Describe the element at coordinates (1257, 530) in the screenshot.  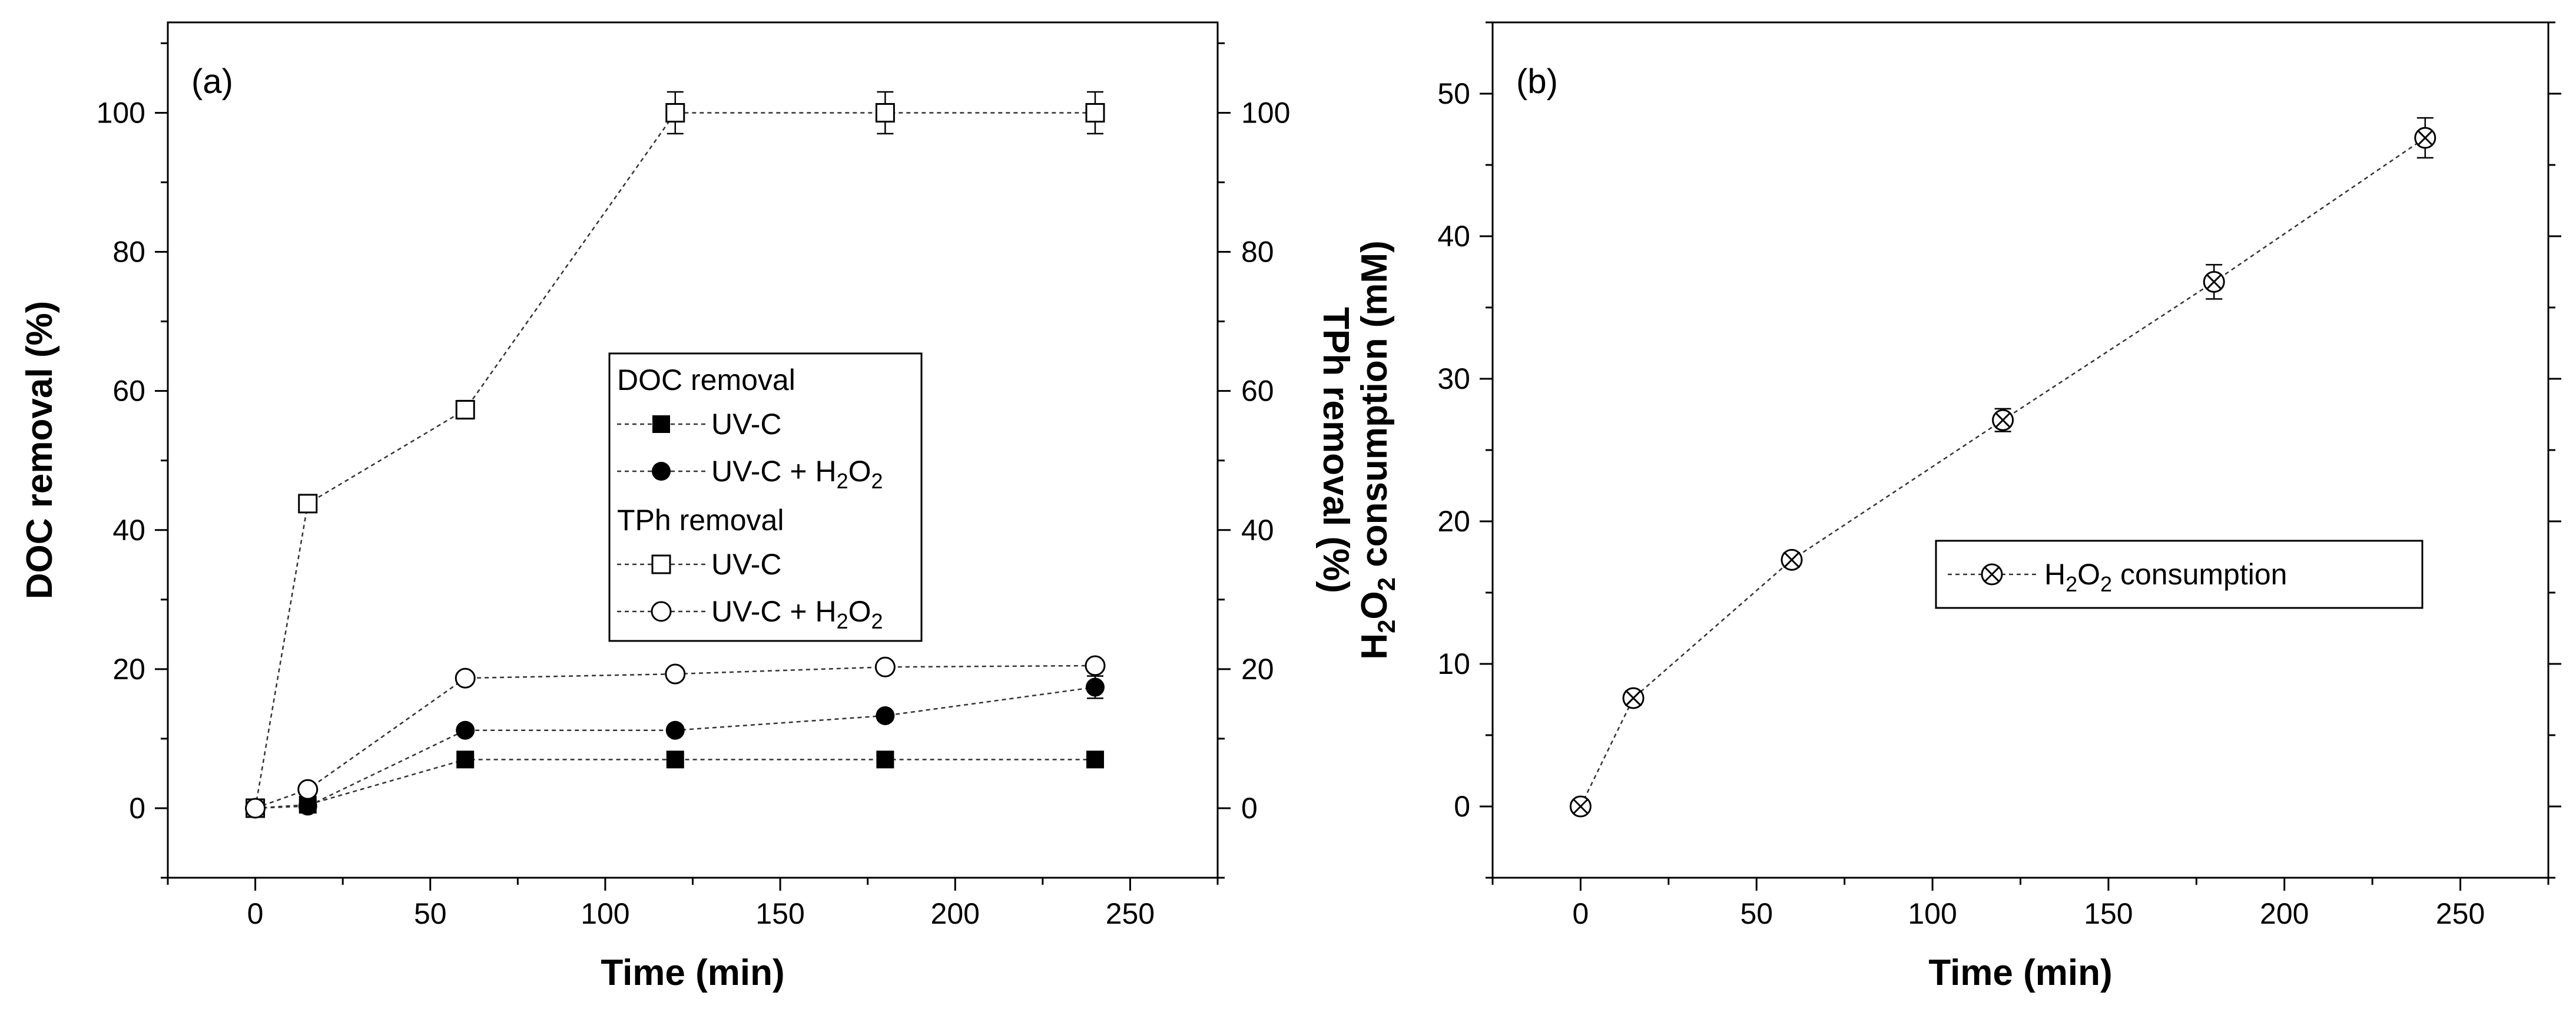
I see `y-right-tick-label: 40` at that location.